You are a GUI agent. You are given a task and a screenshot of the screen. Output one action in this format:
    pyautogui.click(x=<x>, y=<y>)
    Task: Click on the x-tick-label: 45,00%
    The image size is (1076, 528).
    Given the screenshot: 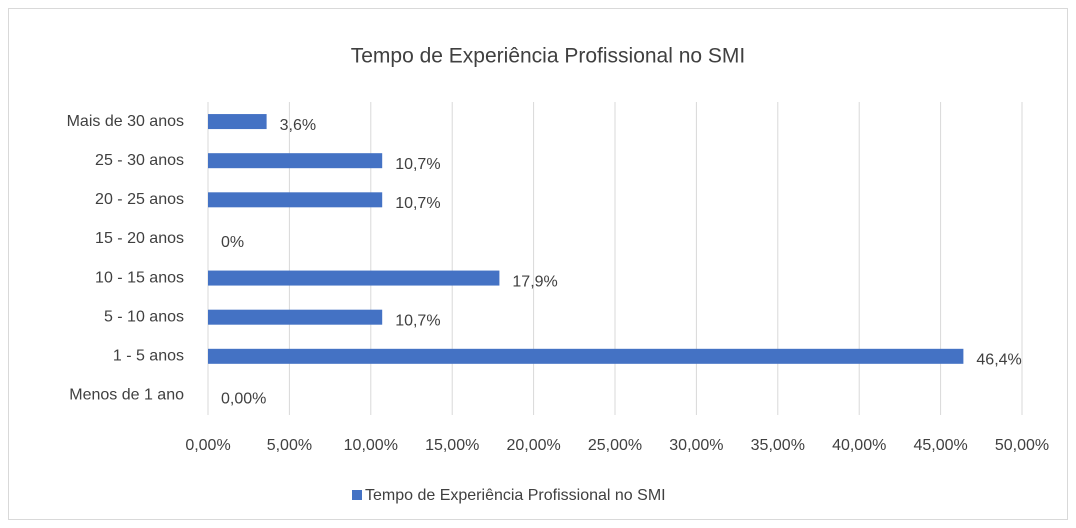 What is the action you would take?
    pyautogui.click(x=940, y=445)
    